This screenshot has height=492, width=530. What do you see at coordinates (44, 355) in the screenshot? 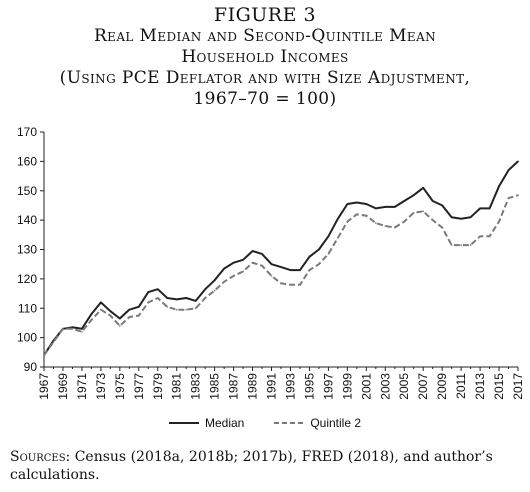
I see `data-point-quintile-2-1967` at bounding box center [44, 355].